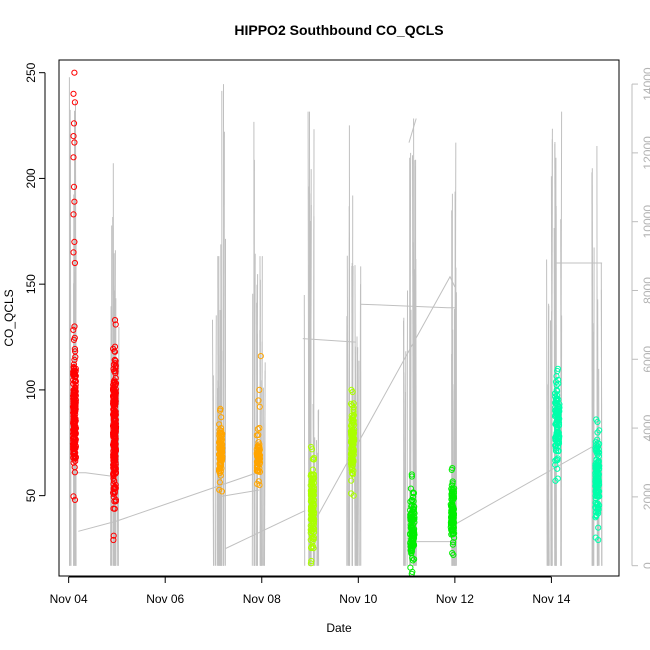 Image resolution: width=650 pixels, height=650 pixels. I want to click on y-axis-right: 0 2000 4000 6000 8000 10000 12000 14000, so click(640, 318).